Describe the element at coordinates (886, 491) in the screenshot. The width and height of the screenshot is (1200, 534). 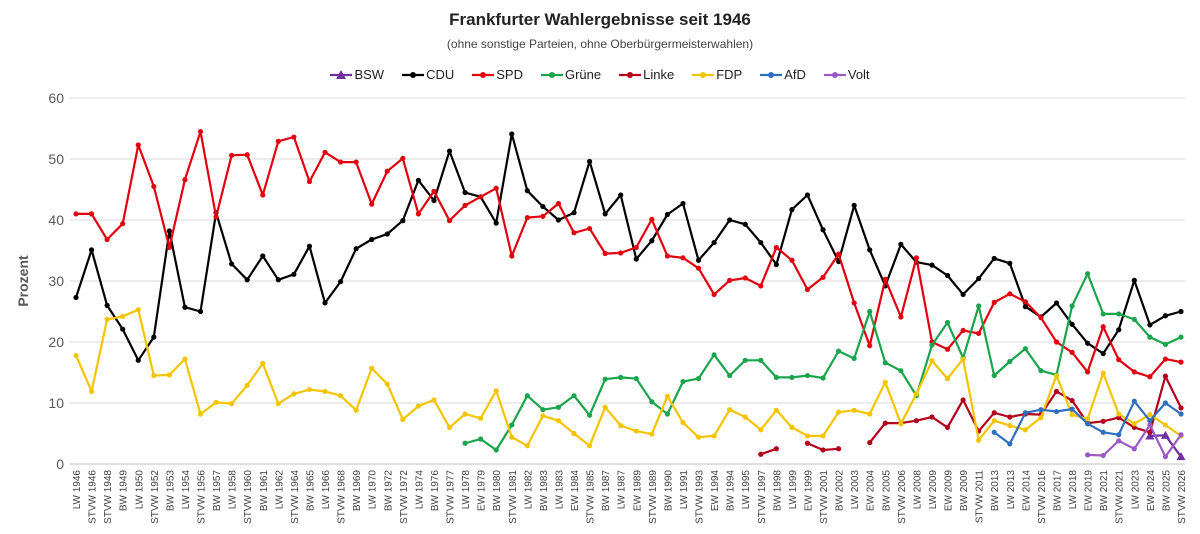
I see `x-tick-label: BW 2005` at that location.